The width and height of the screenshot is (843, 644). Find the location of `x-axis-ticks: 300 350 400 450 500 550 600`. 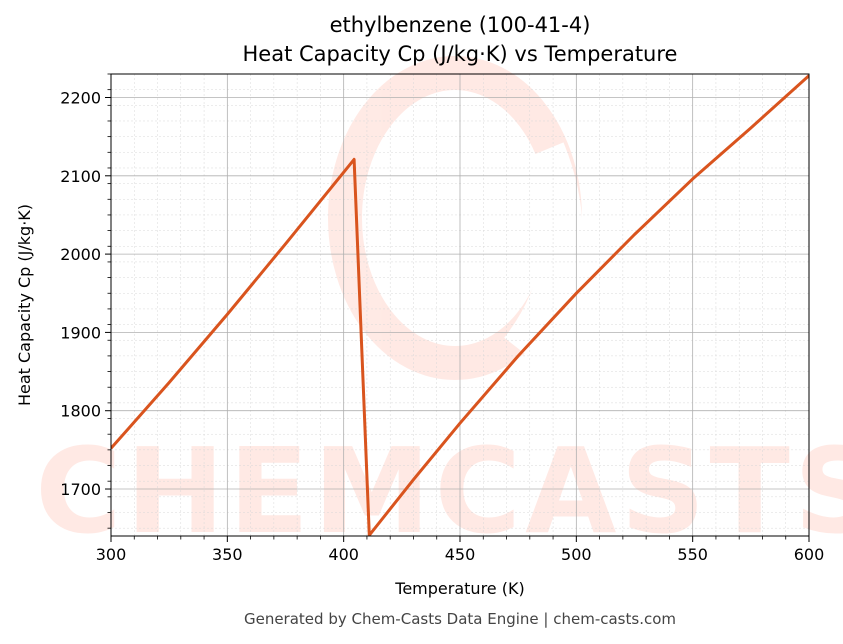

x-axis-ticks: 300 350 400 450 500 550 600 is located at coordinates (460, 550).